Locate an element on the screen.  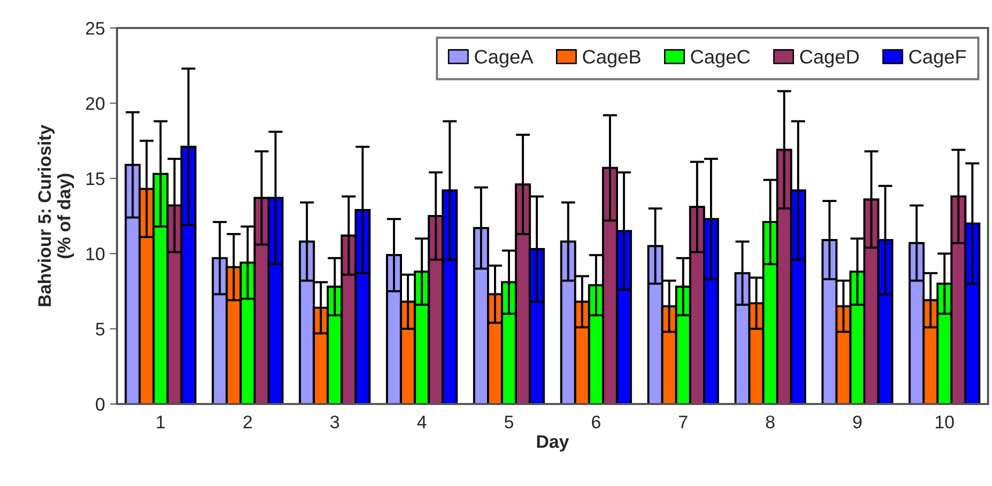
legend-label: CageC is located at coordinates (720, 59).